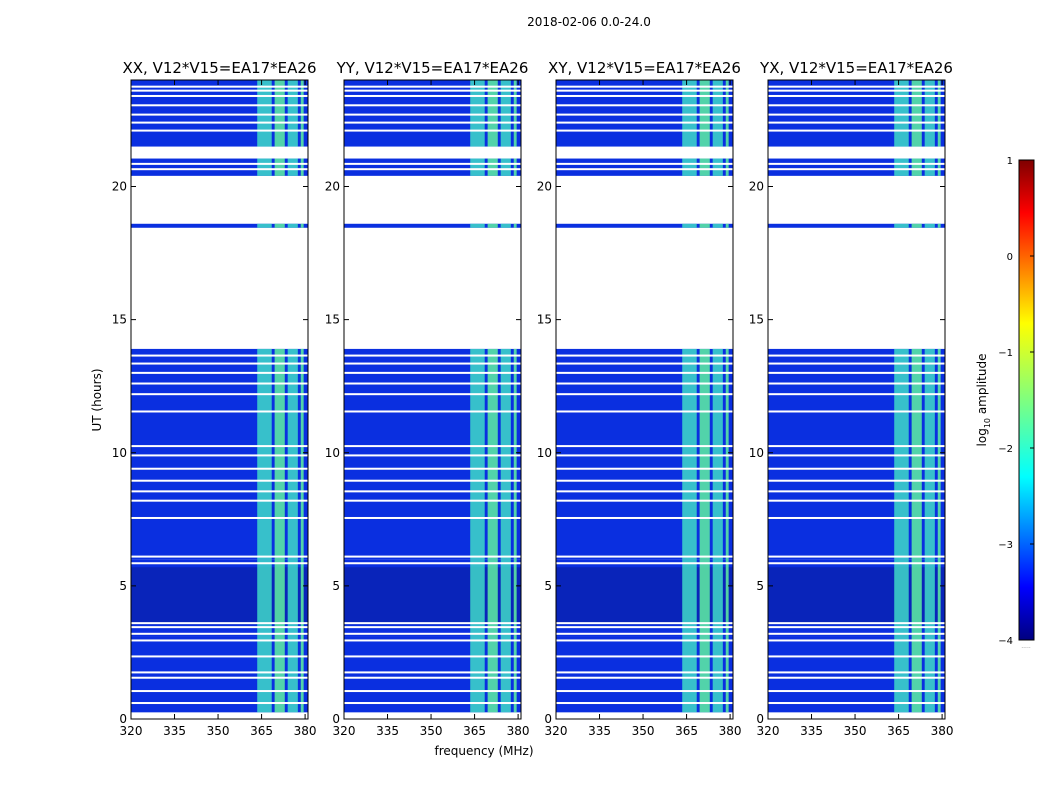 The width and height of the screenshot is (1050, 800). Describe the element at coordinates (518, 731) in the screenshot. I see `x-tick-label: 380` at that location.